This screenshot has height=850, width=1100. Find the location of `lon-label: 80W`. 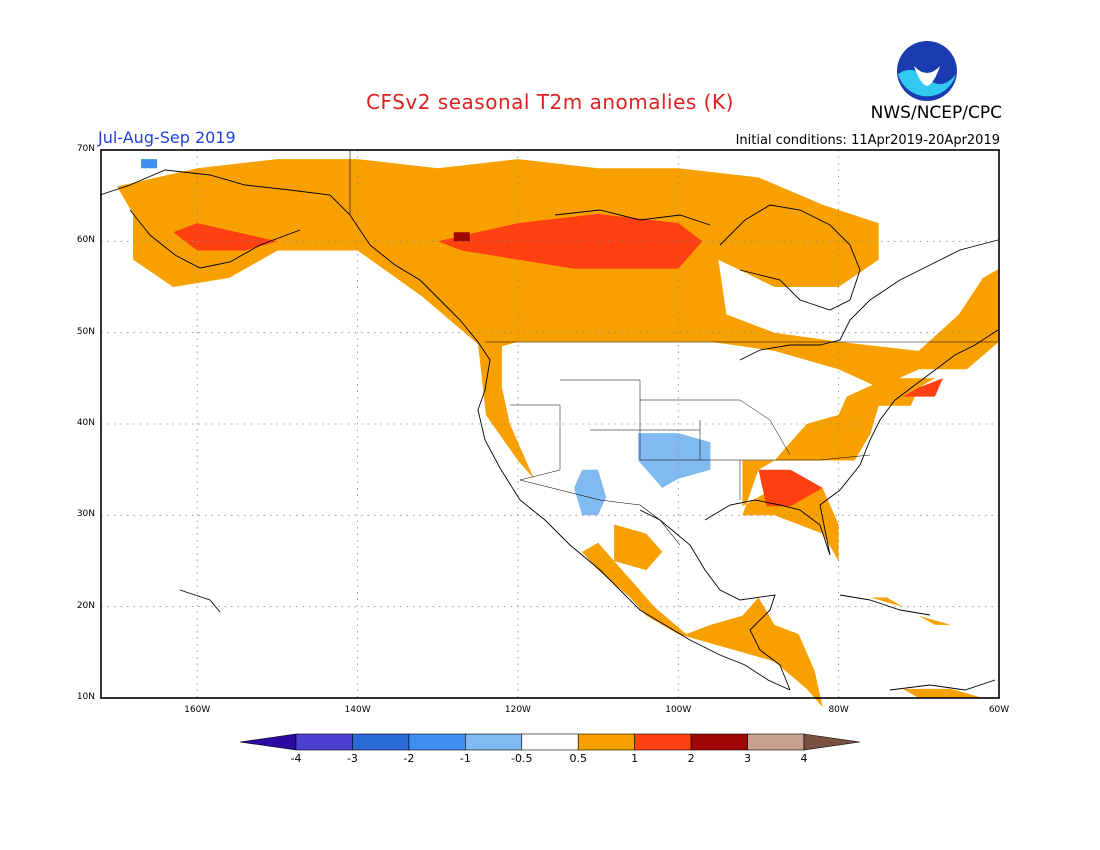

lon-label: 80W is located at coordinates (838, 710).